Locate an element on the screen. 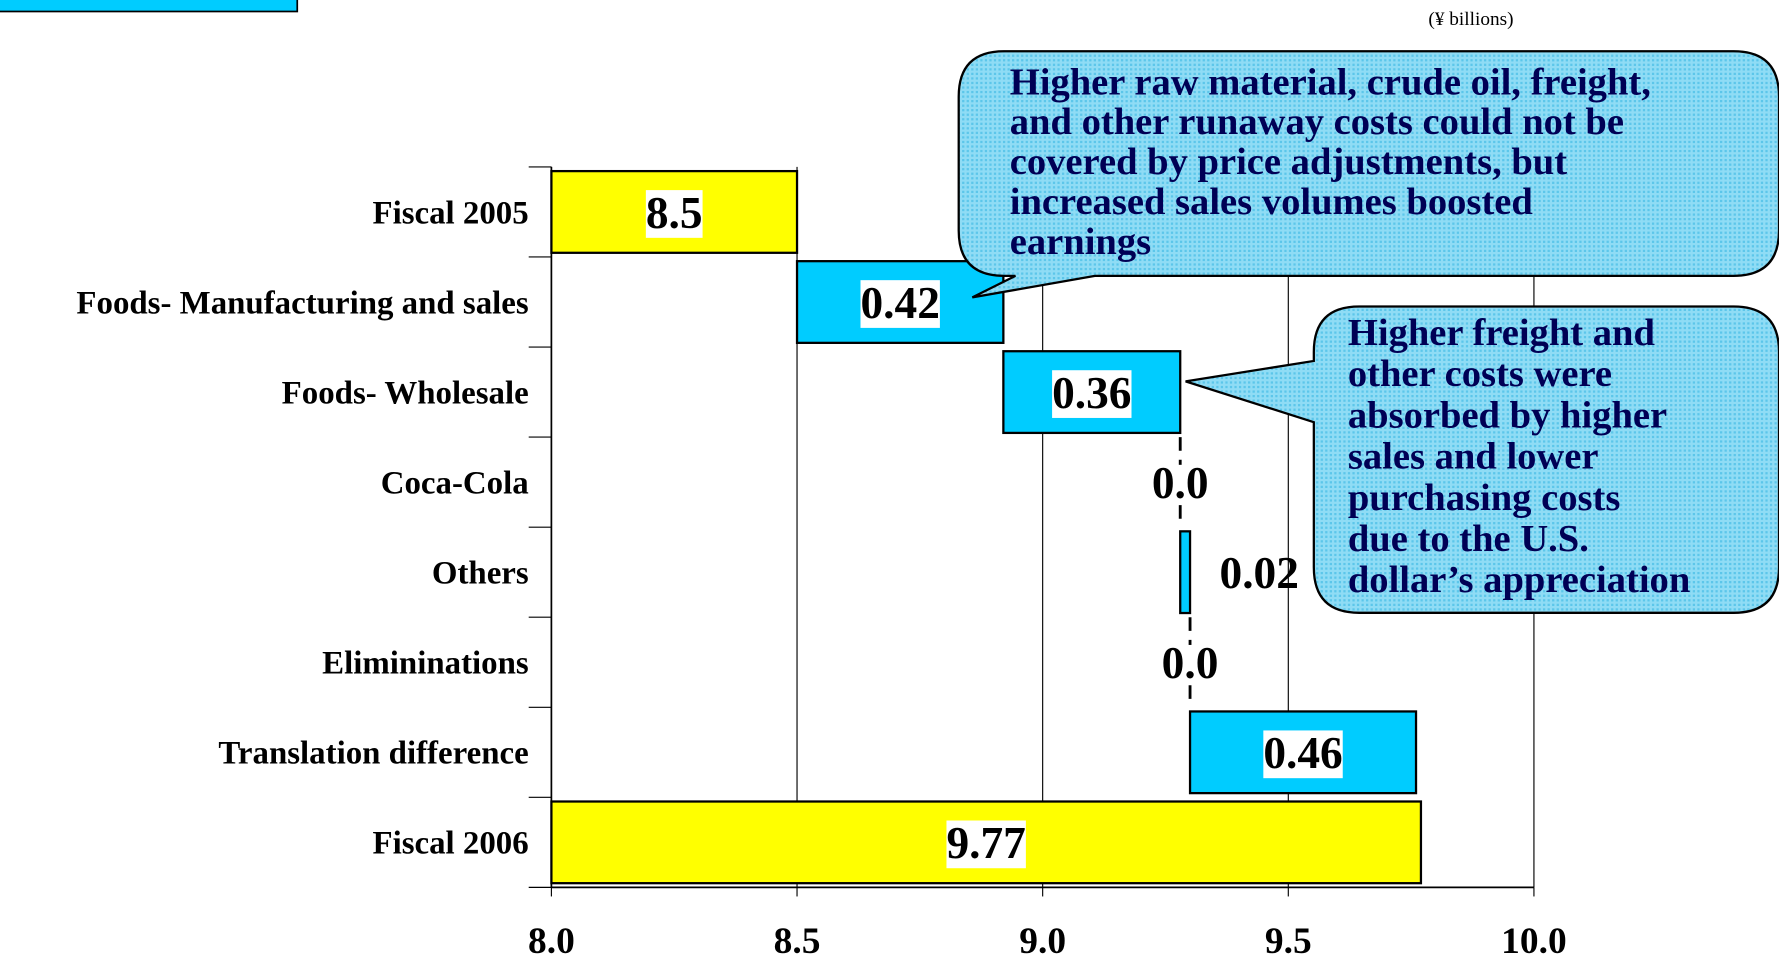 The image size is (1779, 959). callout-text: due to the U.S. is located at coordinates (1468, 539).